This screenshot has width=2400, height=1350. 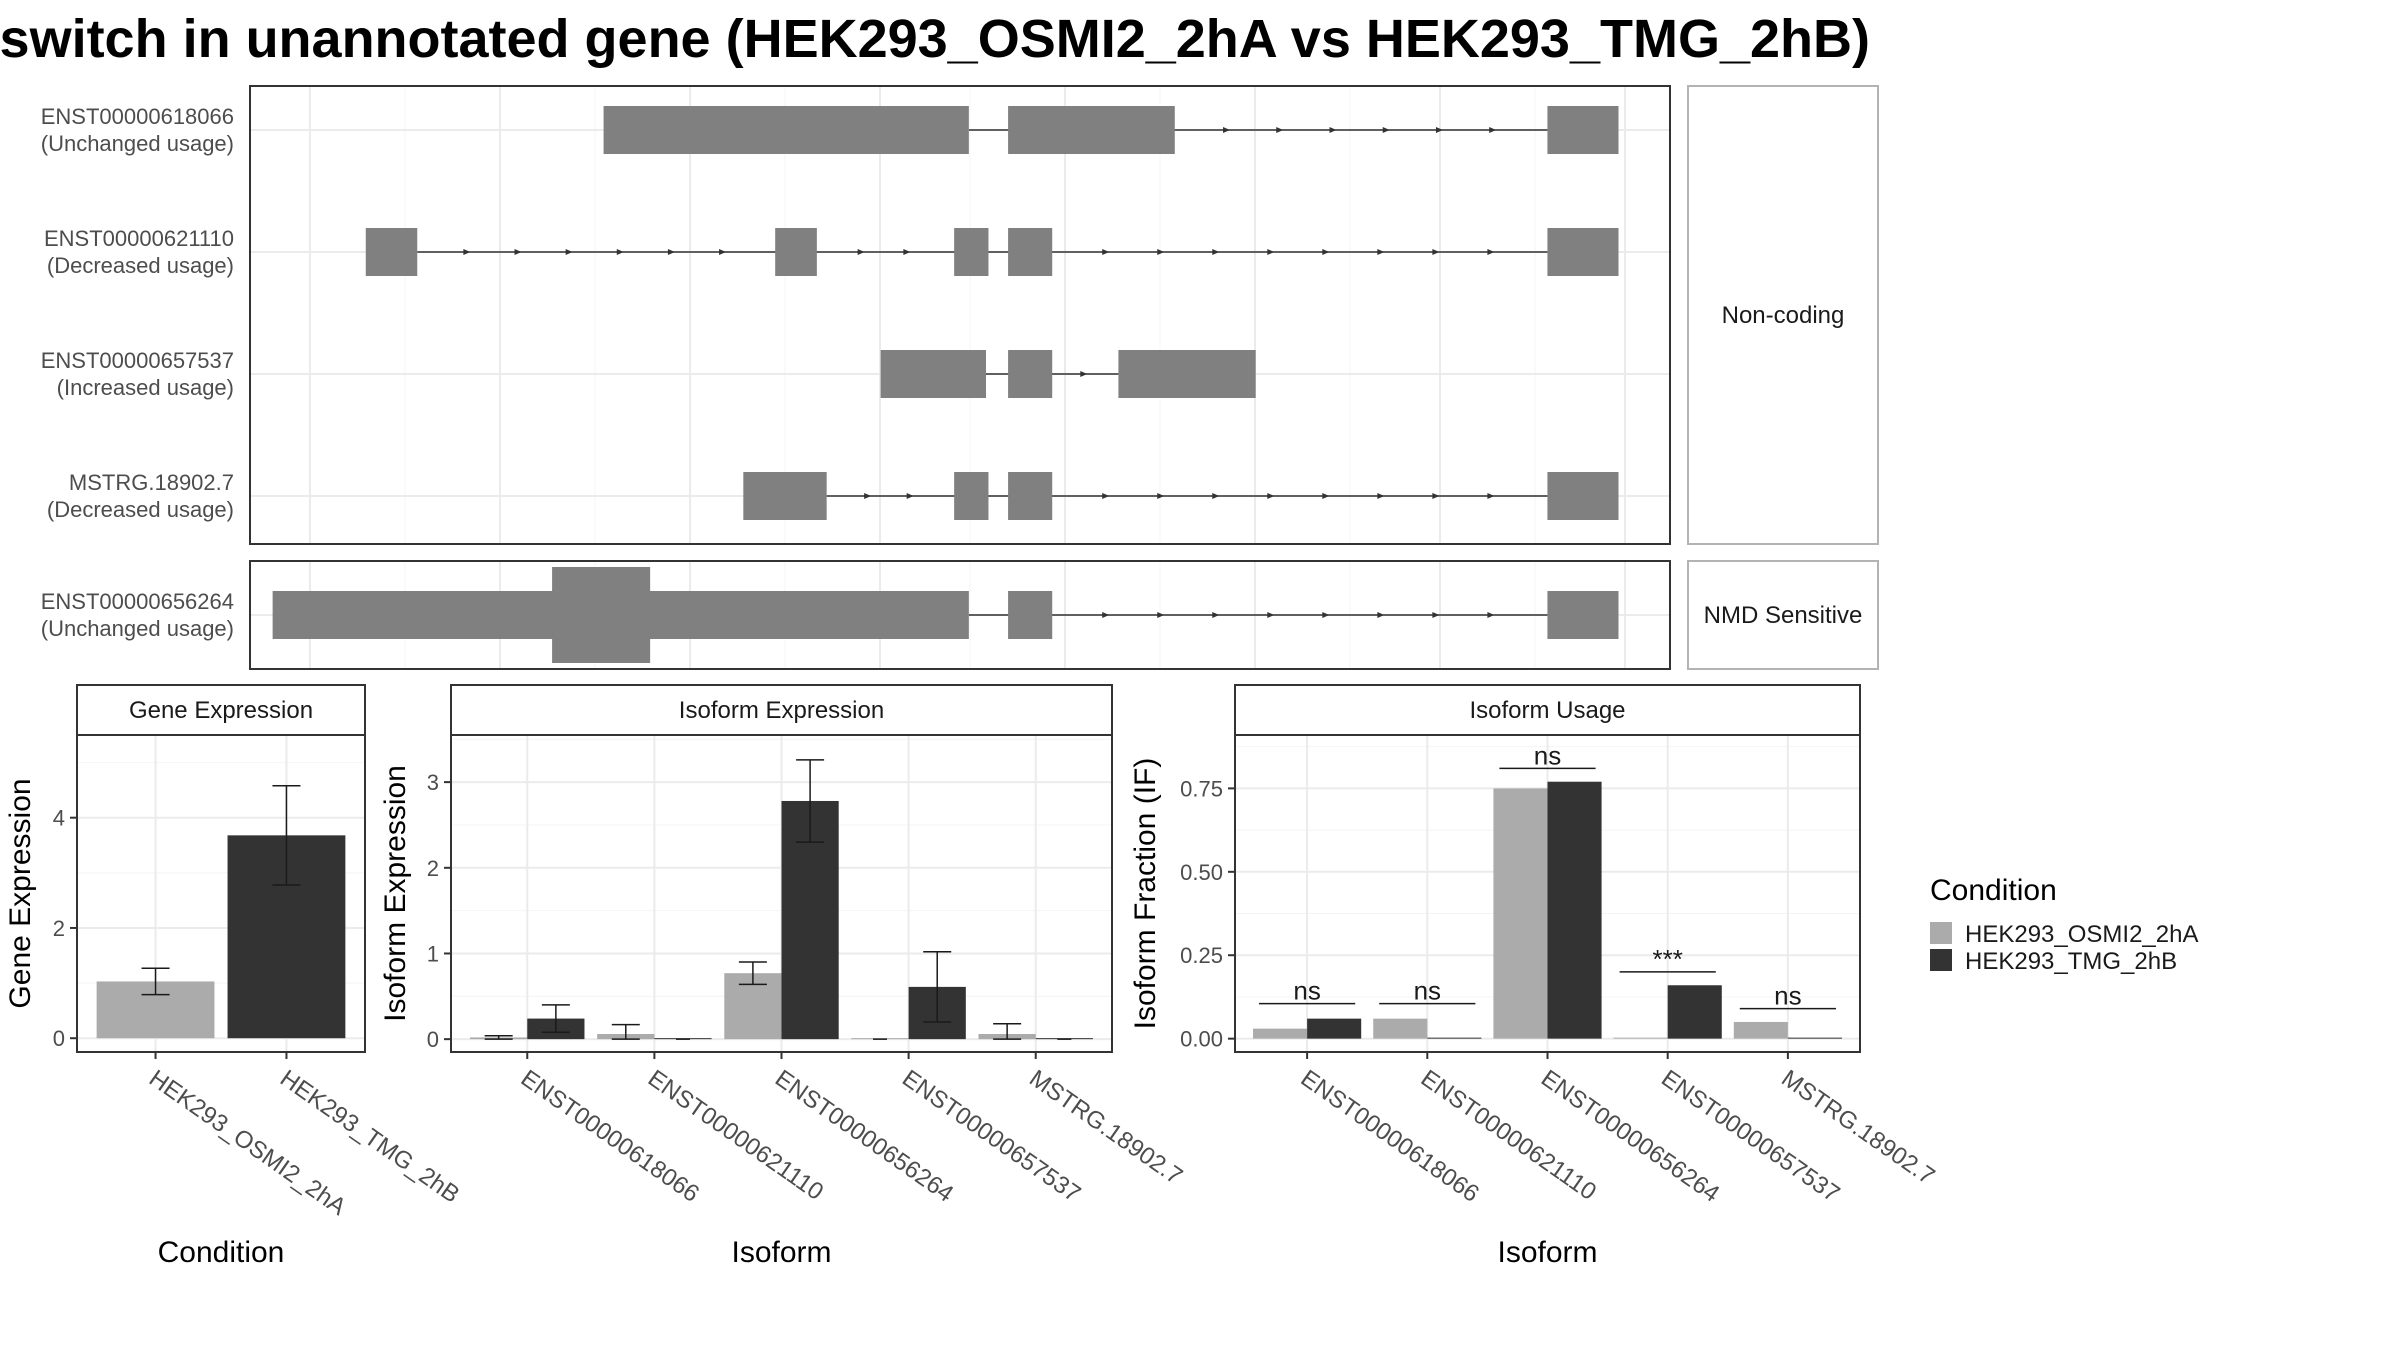 I want to click on legend-label: HEK293_TMG_2hB, so click(x=2071, y=961).